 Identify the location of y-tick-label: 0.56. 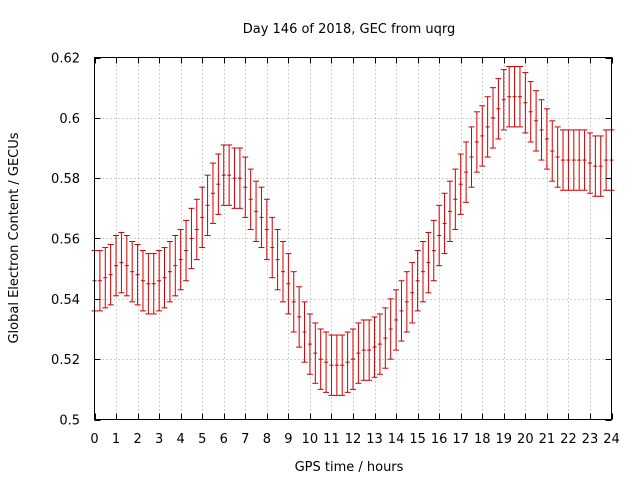
(65, 240).